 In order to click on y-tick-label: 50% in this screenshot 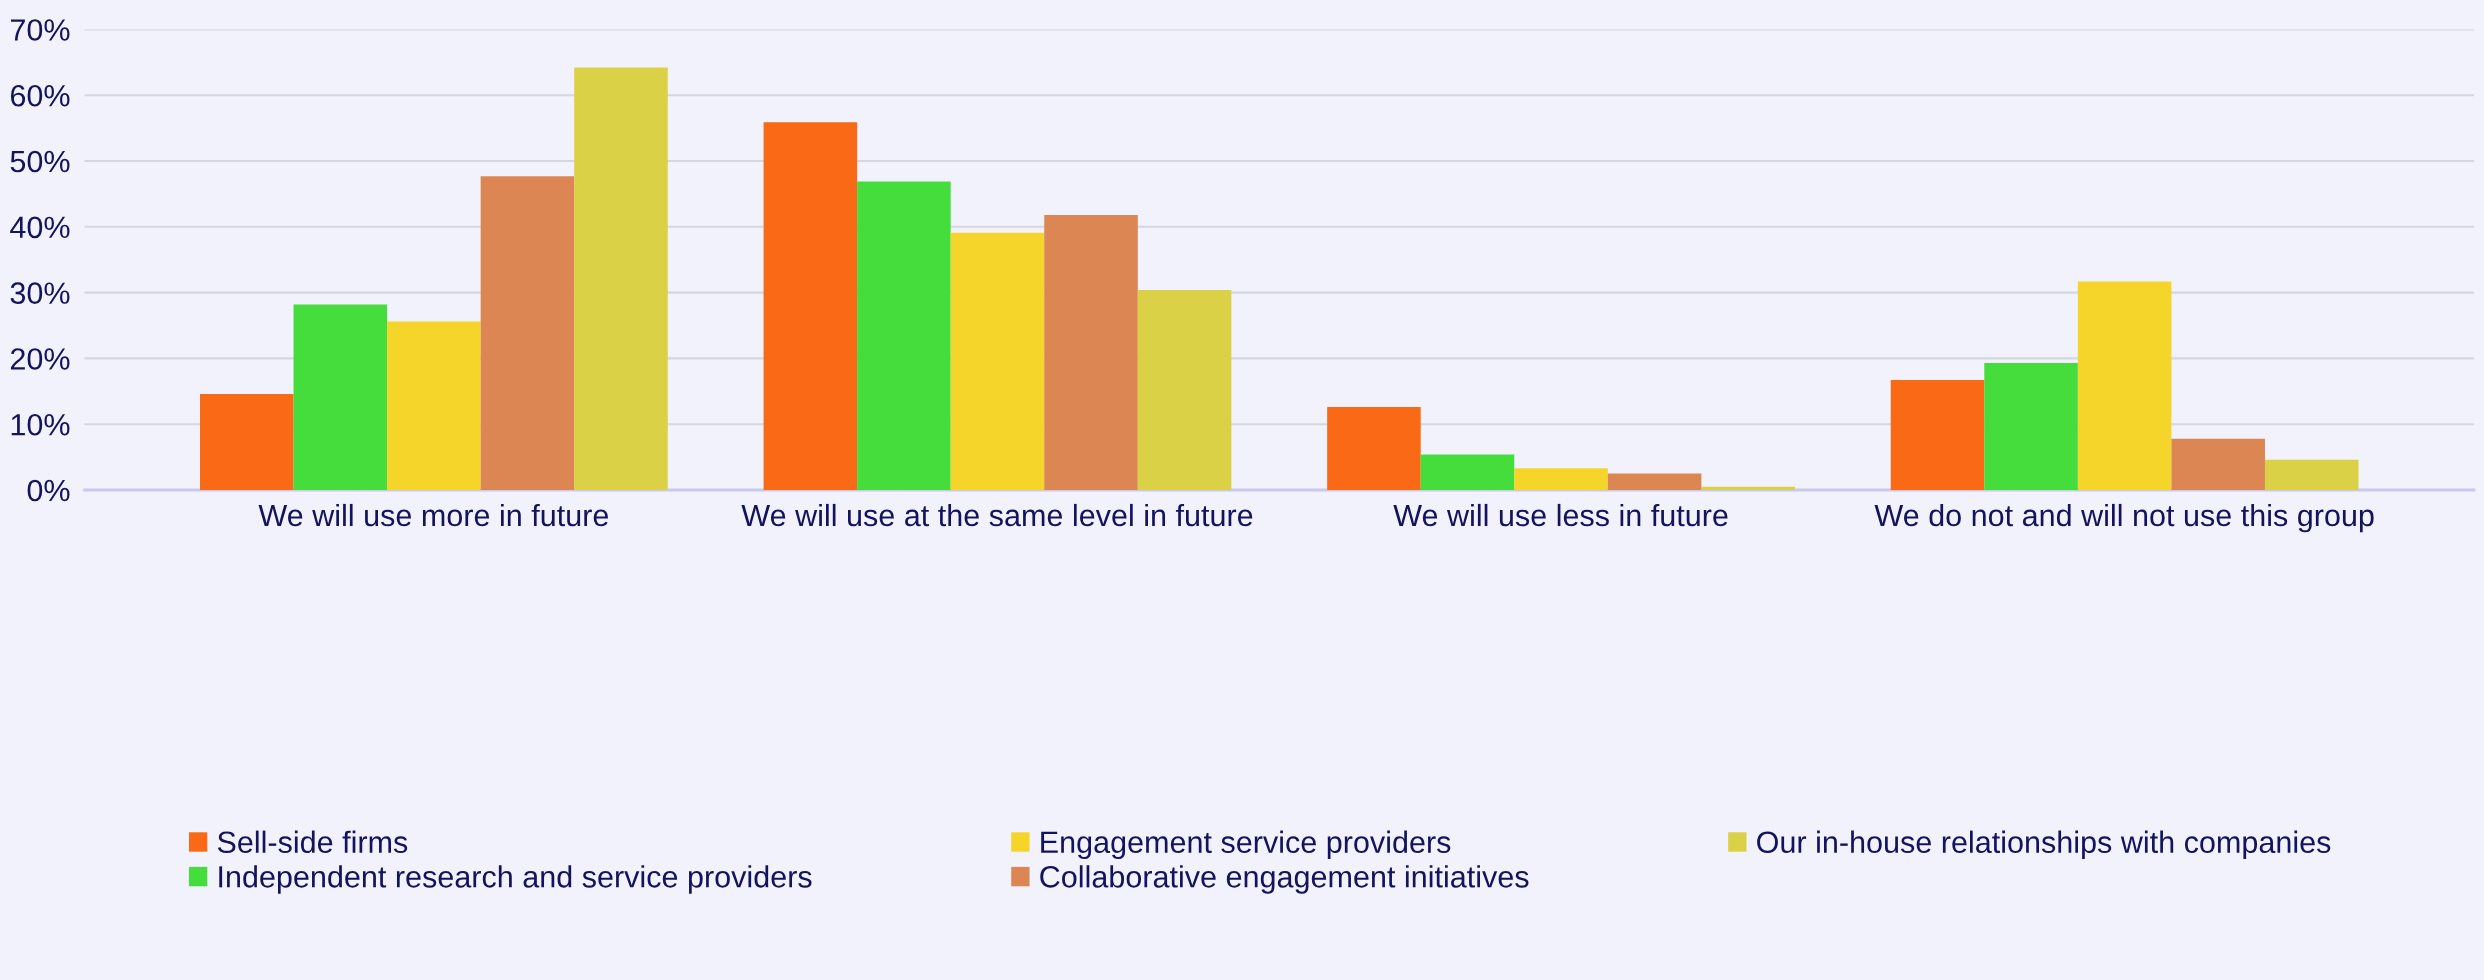, I will do `click(40, 161)`.